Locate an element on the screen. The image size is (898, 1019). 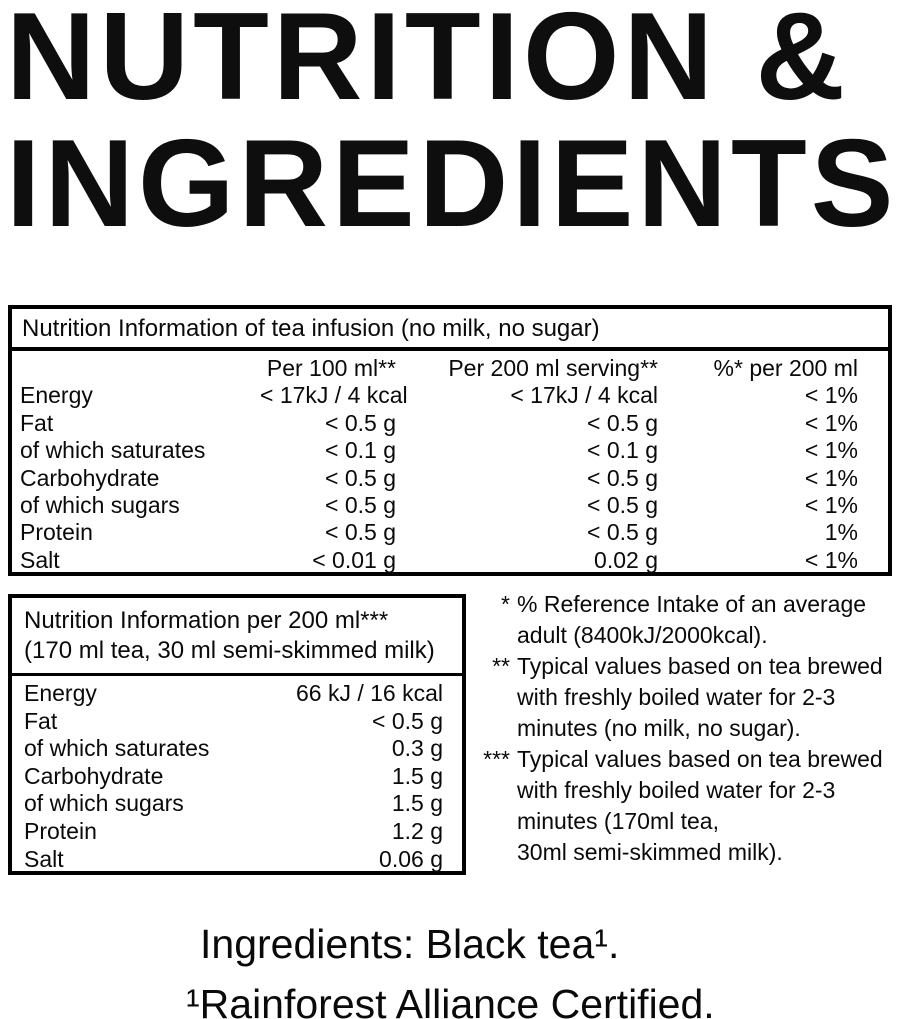
footnote-marker: ** is located at coordinates (501, 666).